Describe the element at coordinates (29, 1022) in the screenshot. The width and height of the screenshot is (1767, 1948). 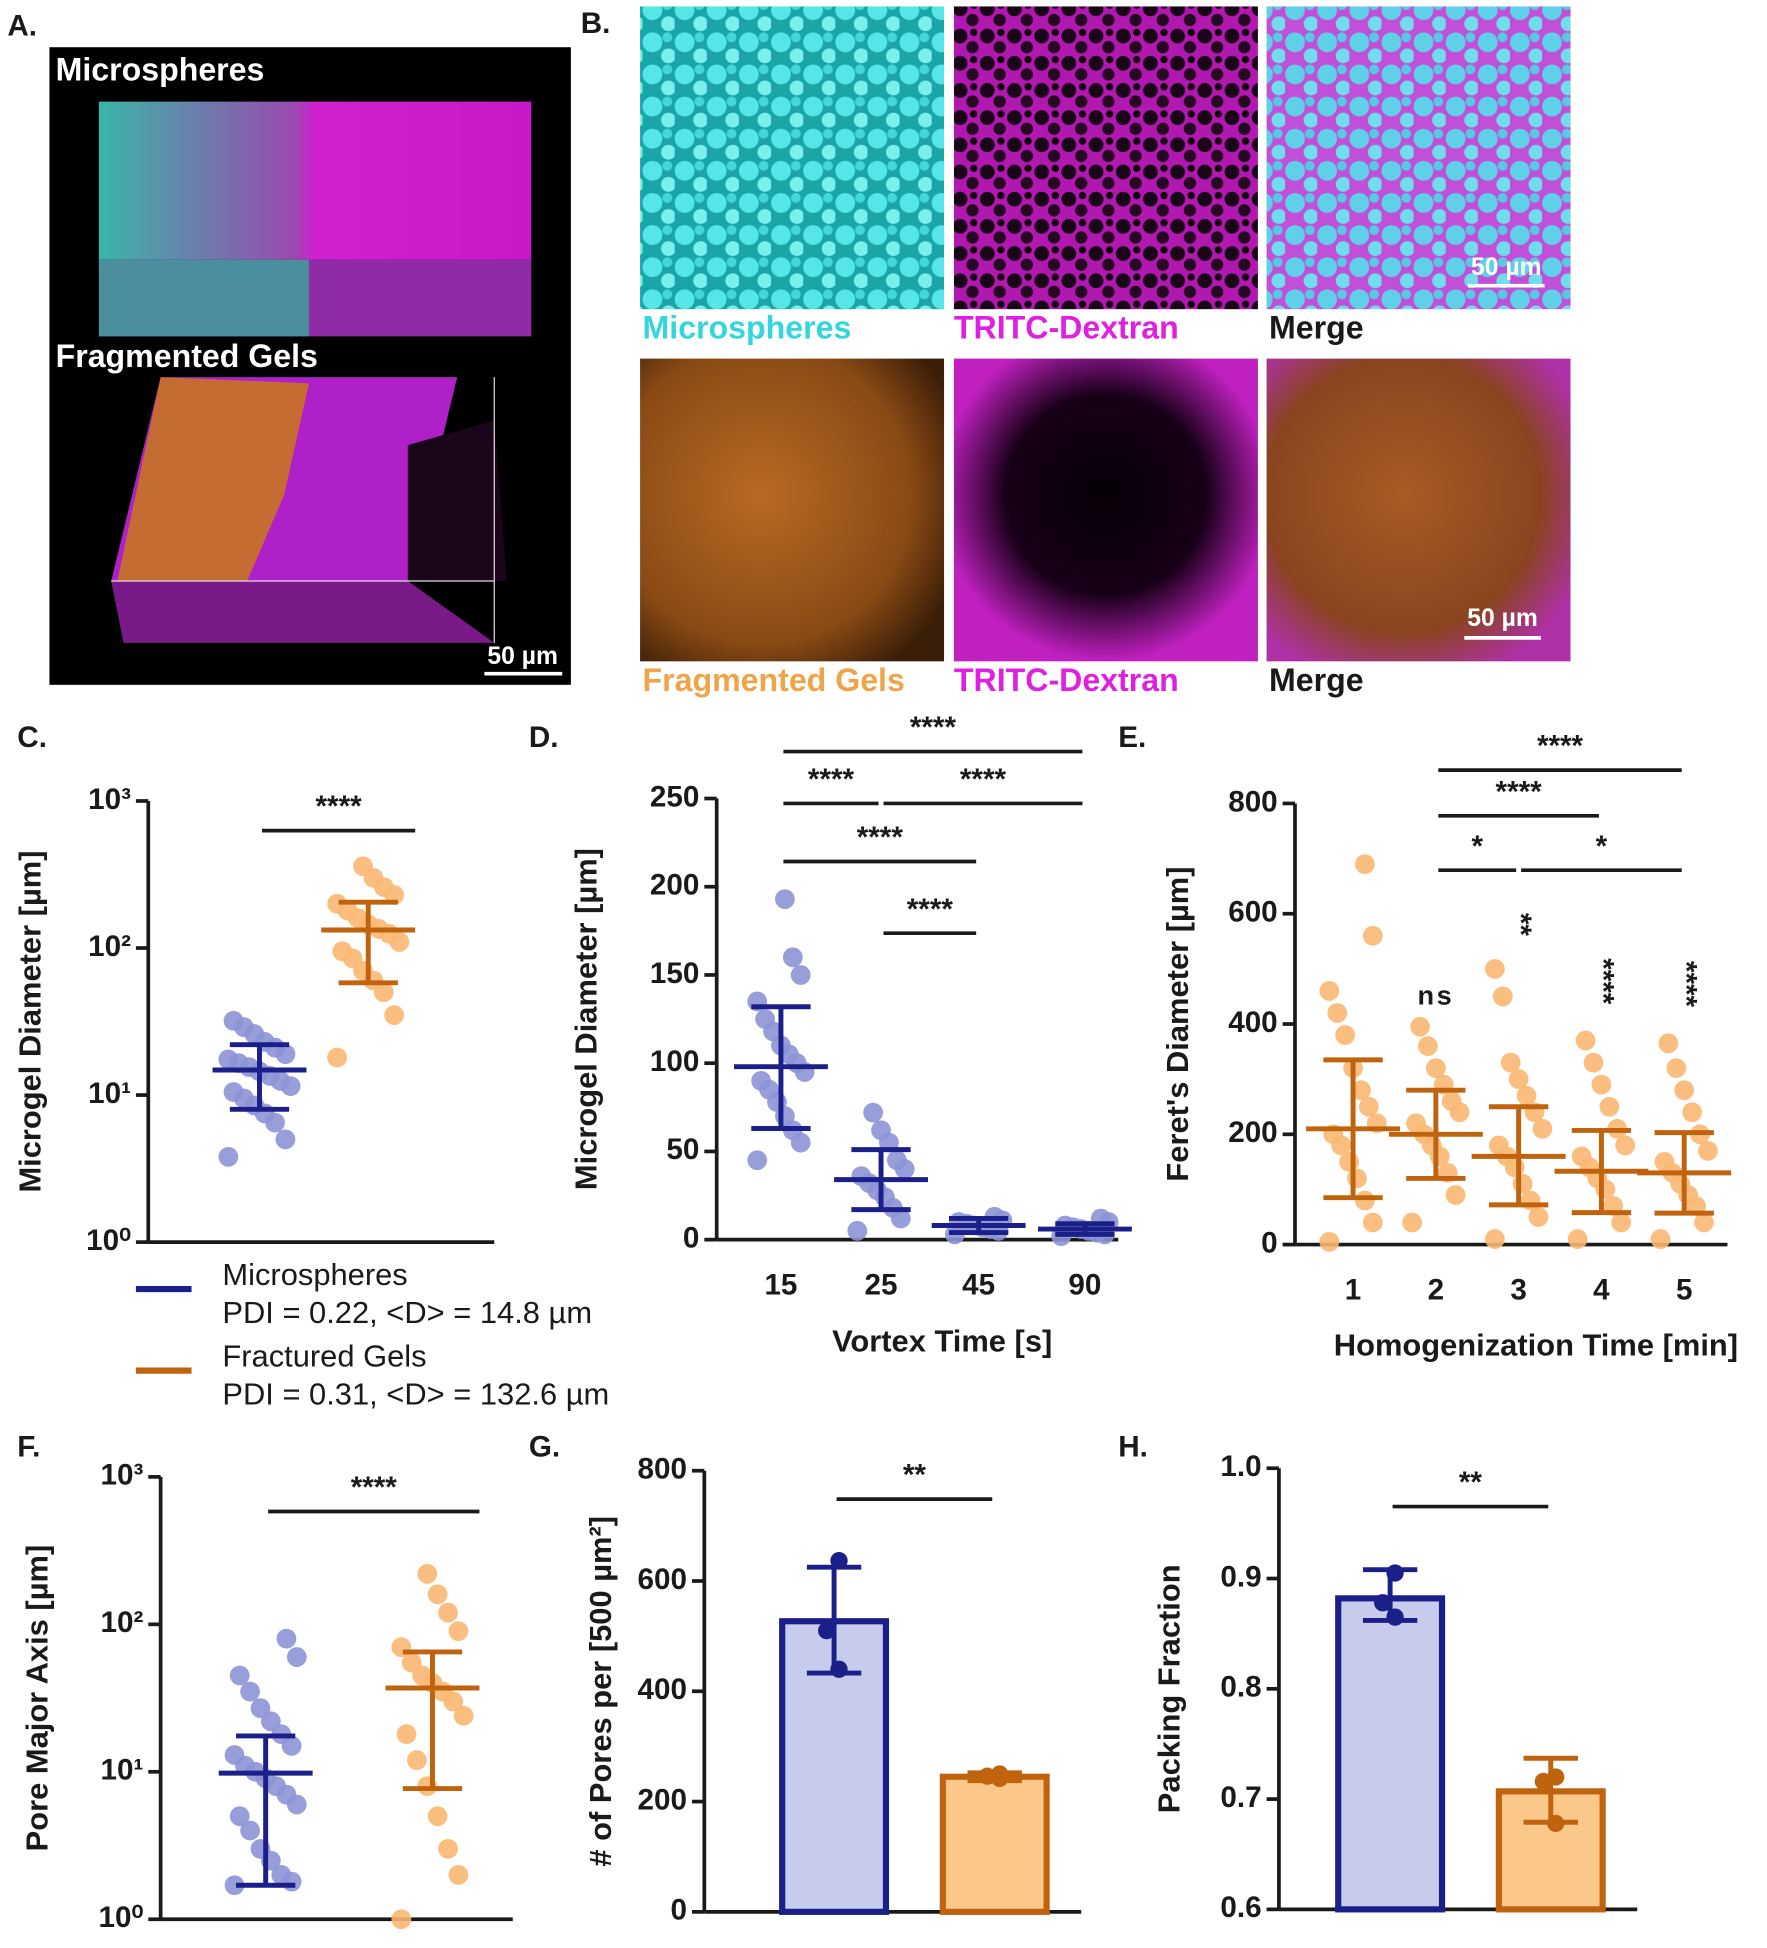
I see `y-axis-title: Microgel Diameter [µm]` at that location.